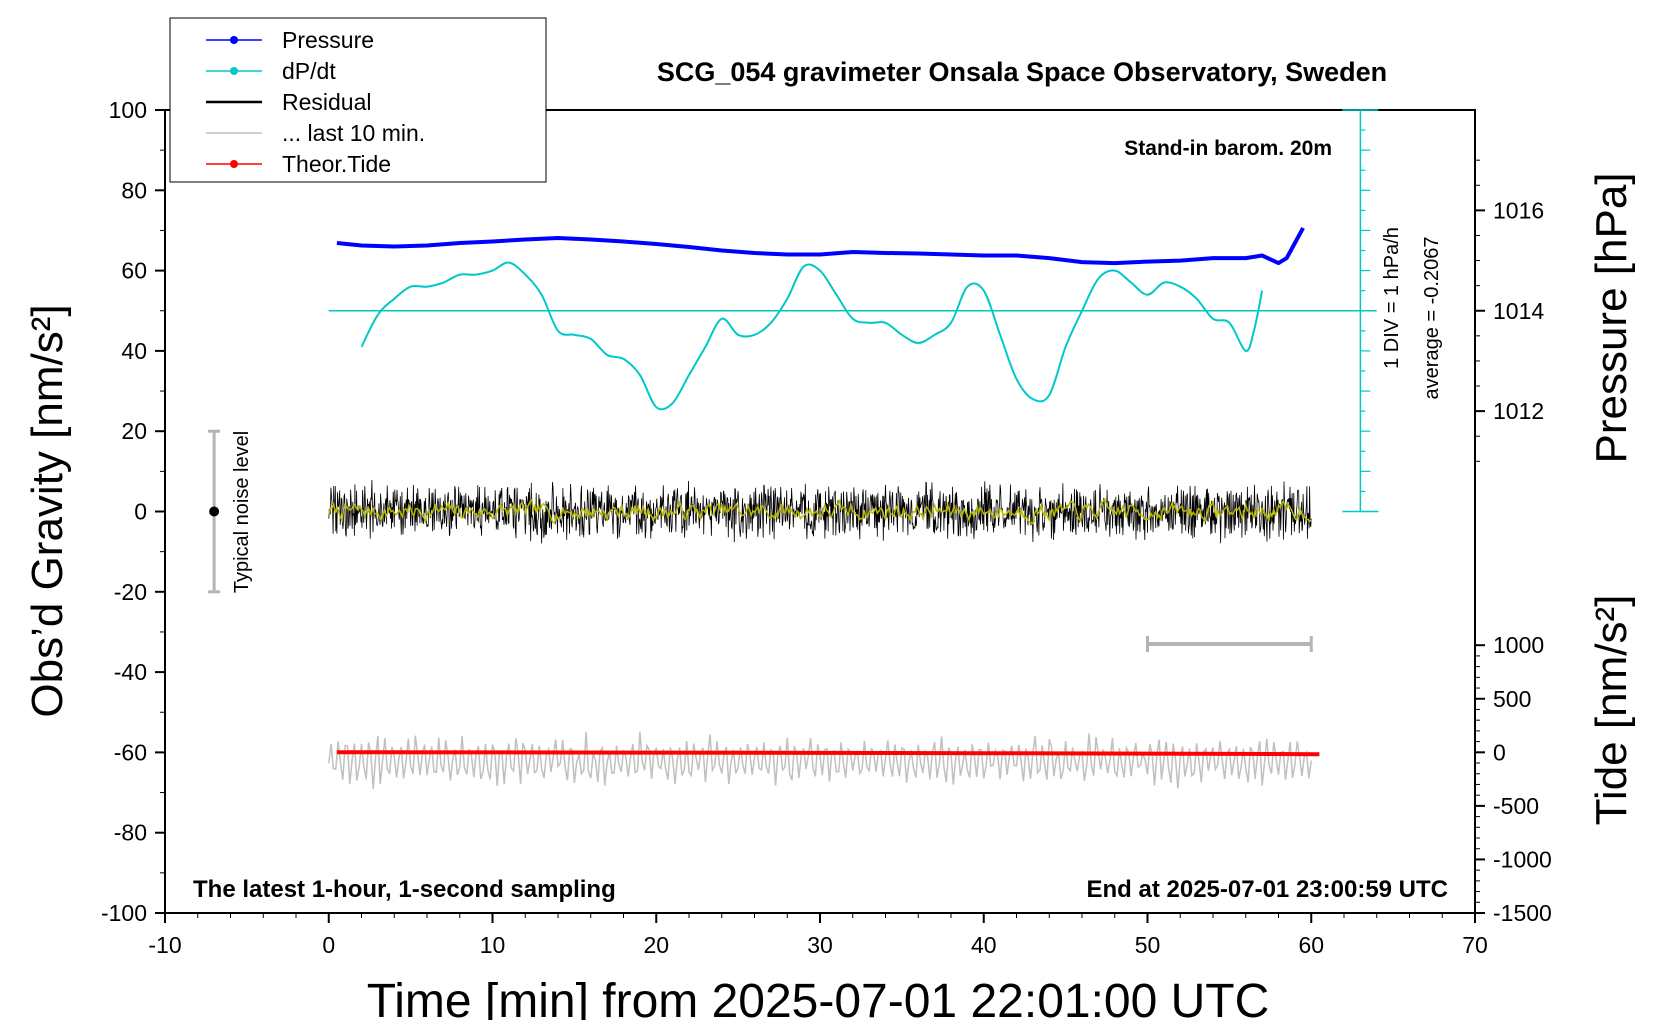 The image size is (1660, 1020). What do you see at coordinates (124, 913) in the screenshot?
I see `y-tick-label: -100` at bounding box center [124, 913].